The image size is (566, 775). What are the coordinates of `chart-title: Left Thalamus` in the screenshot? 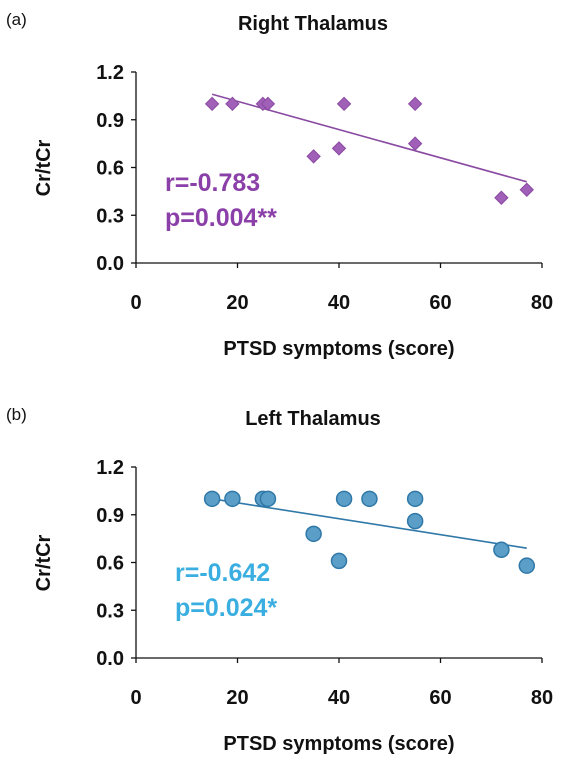 It's located at (313, 419).